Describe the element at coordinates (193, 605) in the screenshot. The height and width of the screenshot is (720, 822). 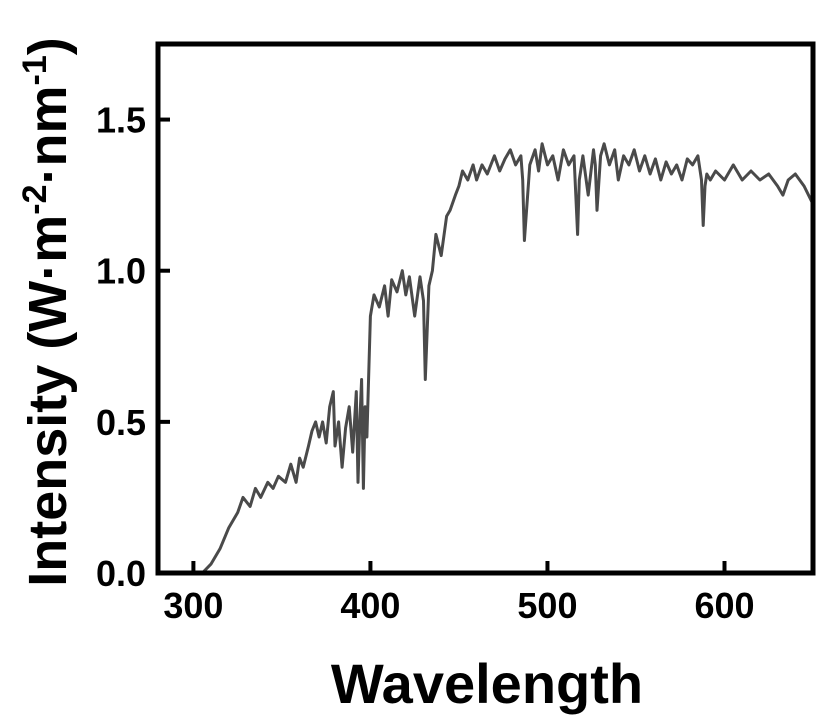
I see `x-tick-label-300: 300` at that location.